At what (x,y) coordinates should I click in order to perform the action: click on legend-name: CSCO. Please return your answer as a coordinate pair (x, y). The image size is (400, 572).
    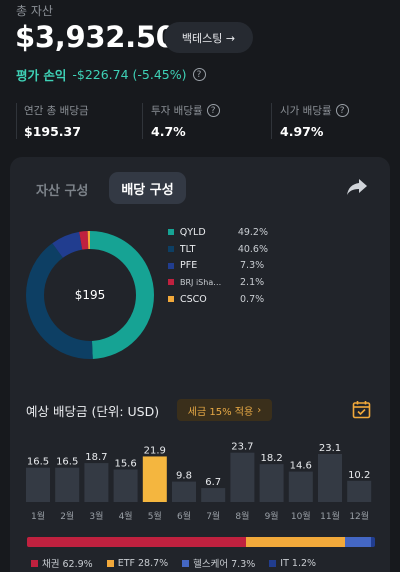
    Looking at the image, I should click on (193, 299).